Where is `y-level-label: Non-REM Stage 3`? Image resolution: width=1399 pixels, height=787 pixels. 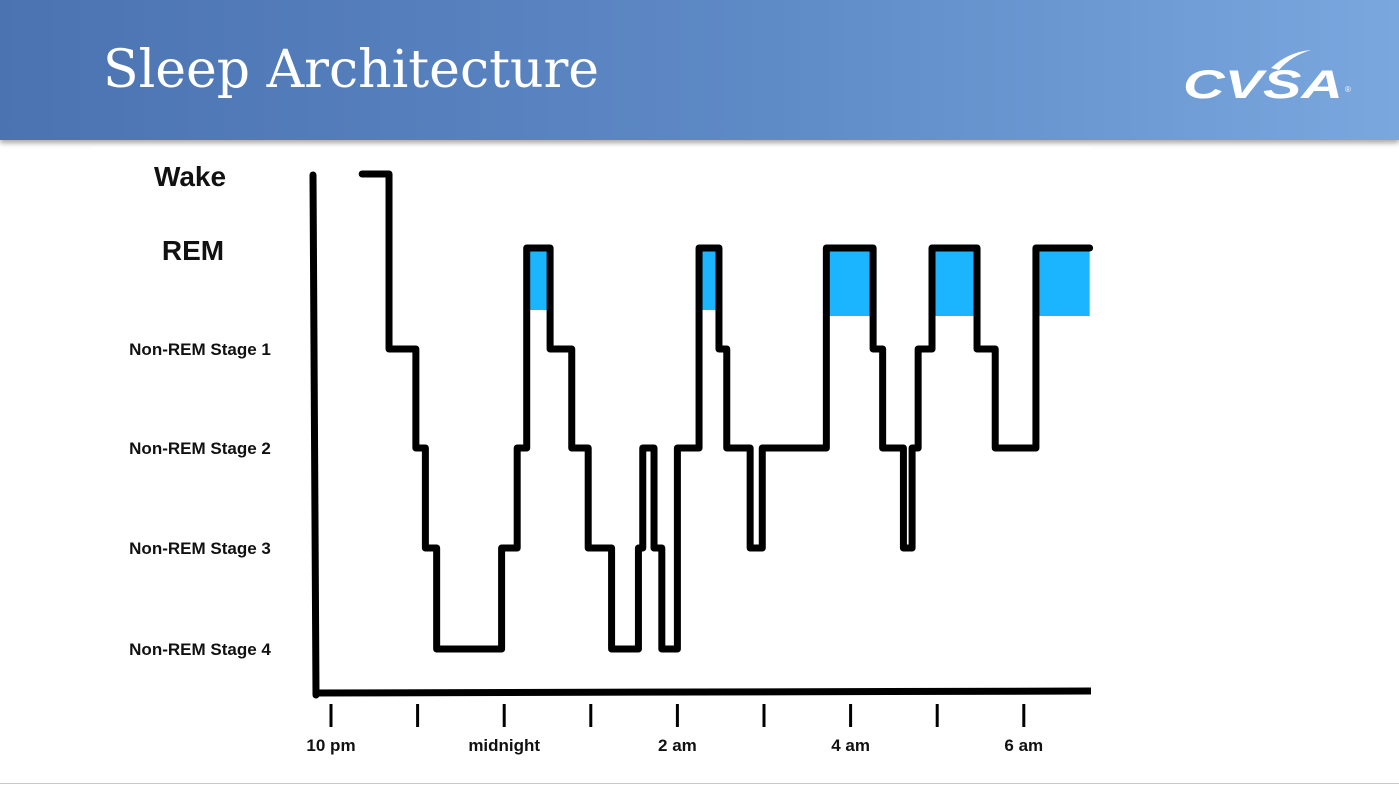 y-level-label: Non-REM Stage 3 is located at coordinates (200, 548).